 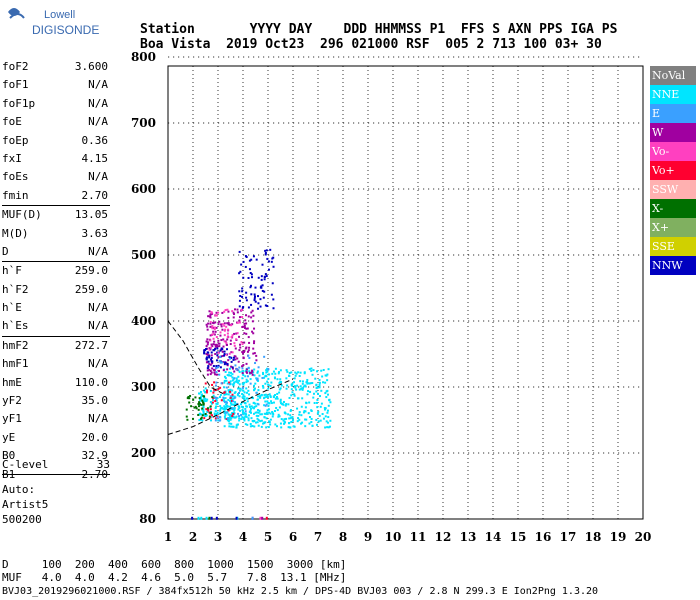 I want to click on digisonde-logo: Lowell DIGISONDE, so click(x=53, y=22).